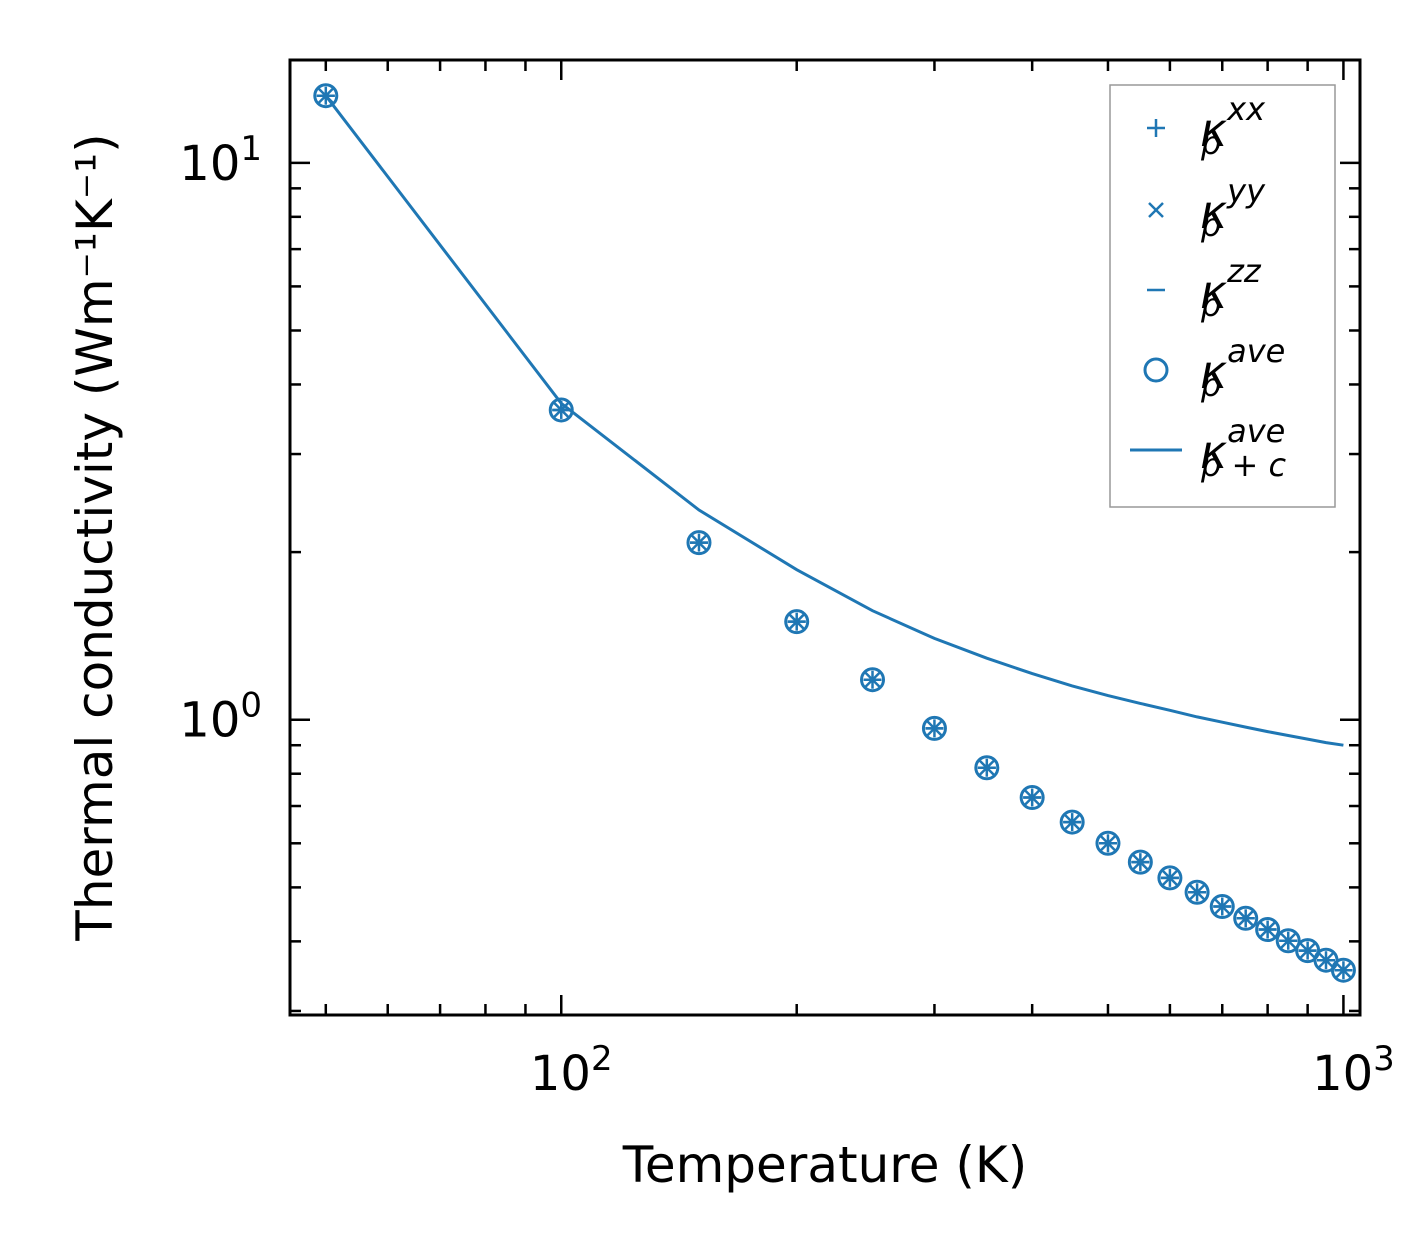  What do you see at coordinates (1242, 368) in the screenshot?
I see `legend-label: κave p` at bounding box center [1242, 368].